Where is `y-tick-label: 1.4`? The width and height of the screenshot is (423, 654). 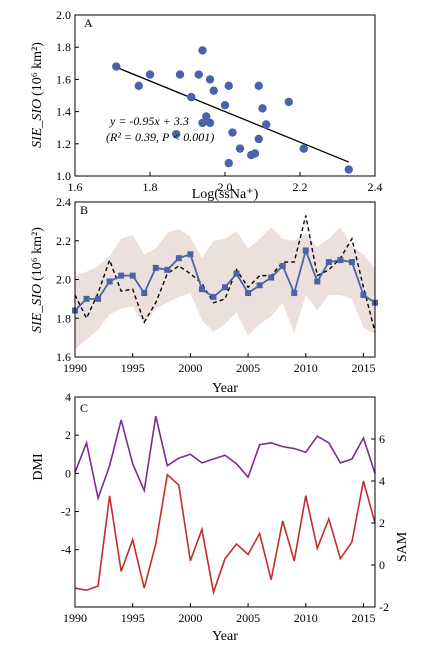
y-tick-label: 1.4 is located at coordinates (63, 112).